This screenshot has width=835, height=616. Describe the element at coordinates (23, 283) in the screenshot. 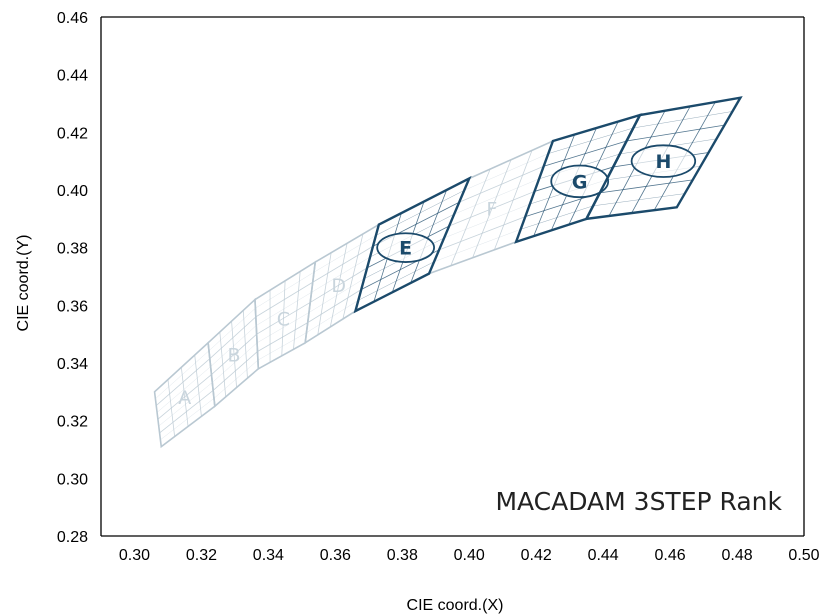

I see `y-axis-label: CIE coord.(Y)` at that location.